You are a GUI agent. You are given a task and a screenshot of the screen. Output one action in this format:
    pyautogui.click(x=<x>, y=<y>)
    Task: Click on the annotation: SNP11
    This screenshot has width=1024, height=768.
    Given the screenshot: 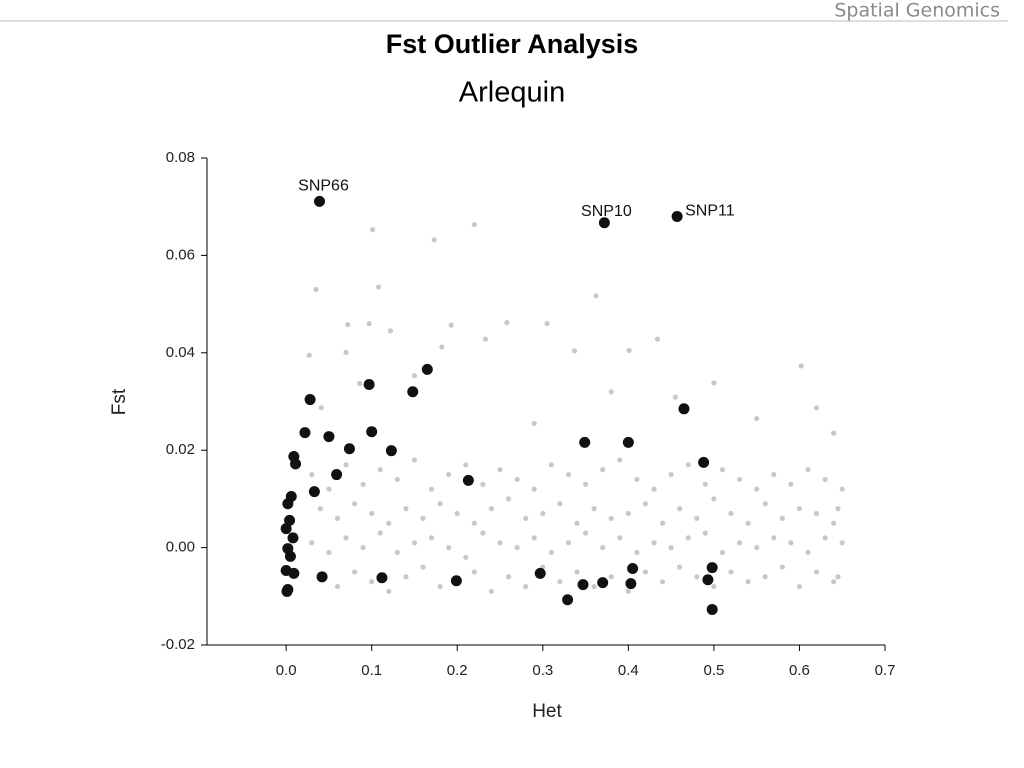 What is the action you would take?
    pyautogui.click(x=710, y=211)
    